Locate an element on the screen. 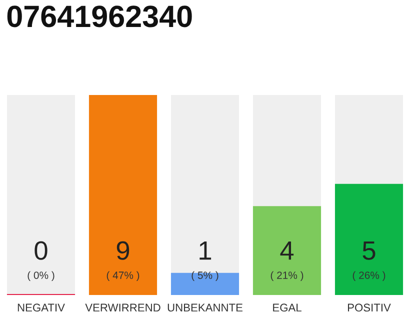  x-tick-label: VERWIRREND is located at coordinates (122, 308).